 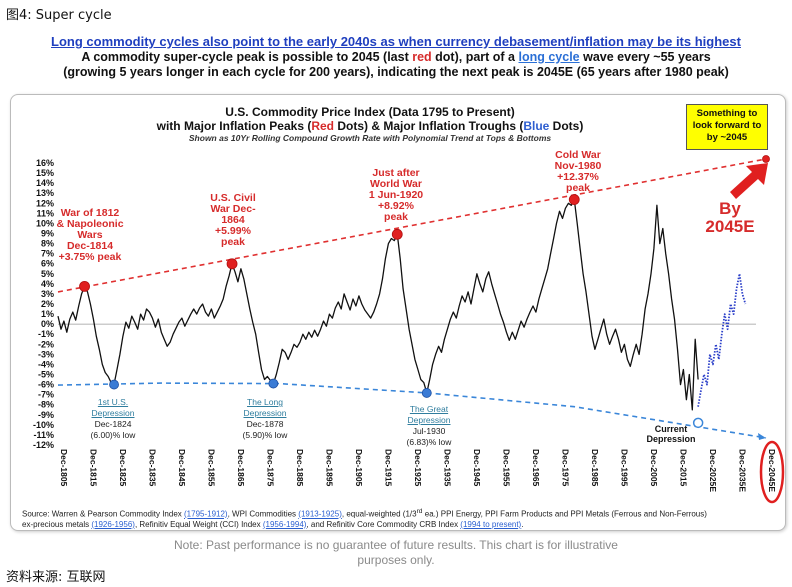 I want to click on source-text: , equal-weighted (1/3, so click(x=379, y=514).